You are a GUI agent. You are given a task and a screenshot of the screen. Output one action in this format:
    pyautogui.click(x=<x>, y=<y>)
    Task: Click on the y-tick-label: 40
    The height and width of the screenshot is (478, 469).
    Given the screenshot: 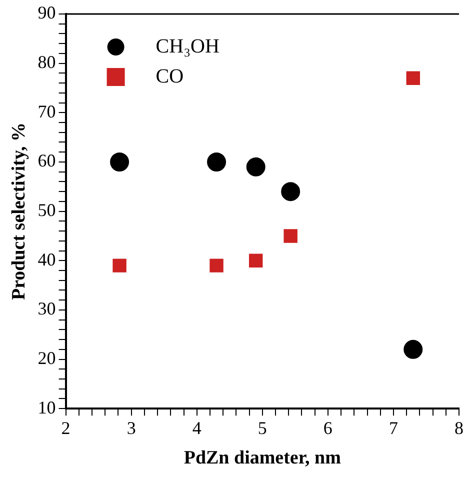 What is the action you would take?
    pyautogui.click(x=47, y=259)
    